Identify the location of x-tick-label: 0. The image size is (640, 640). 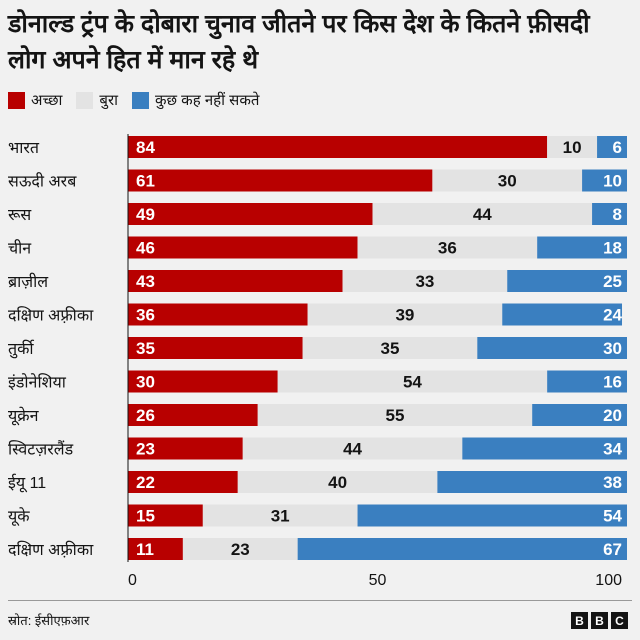
(132, 580).